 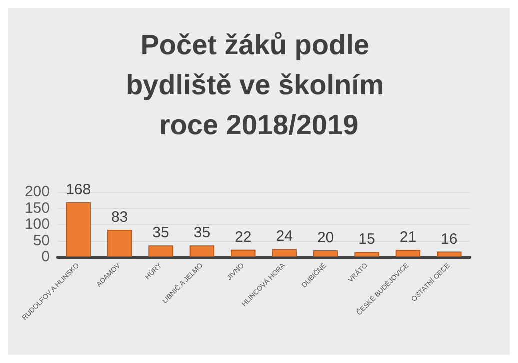 I want to click on y-tick-label: 150, so click(x=37, y=208).